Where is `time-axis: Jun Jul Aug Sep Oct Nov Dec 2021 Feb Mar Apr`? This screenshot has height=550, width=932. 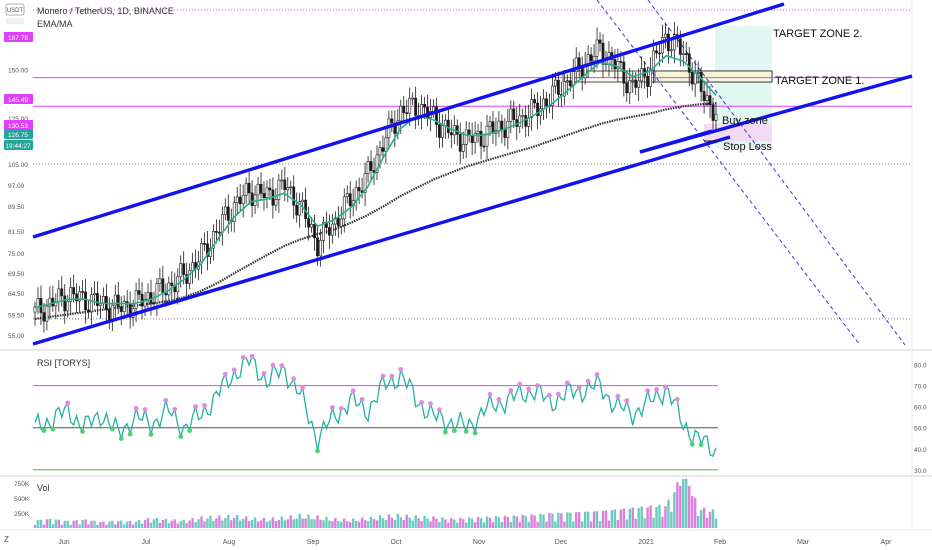 time-axis: Jun Jul Aug Sep Oct Nov Dec 2021 Feb Mar Apr is located at coordinates (475, 542).